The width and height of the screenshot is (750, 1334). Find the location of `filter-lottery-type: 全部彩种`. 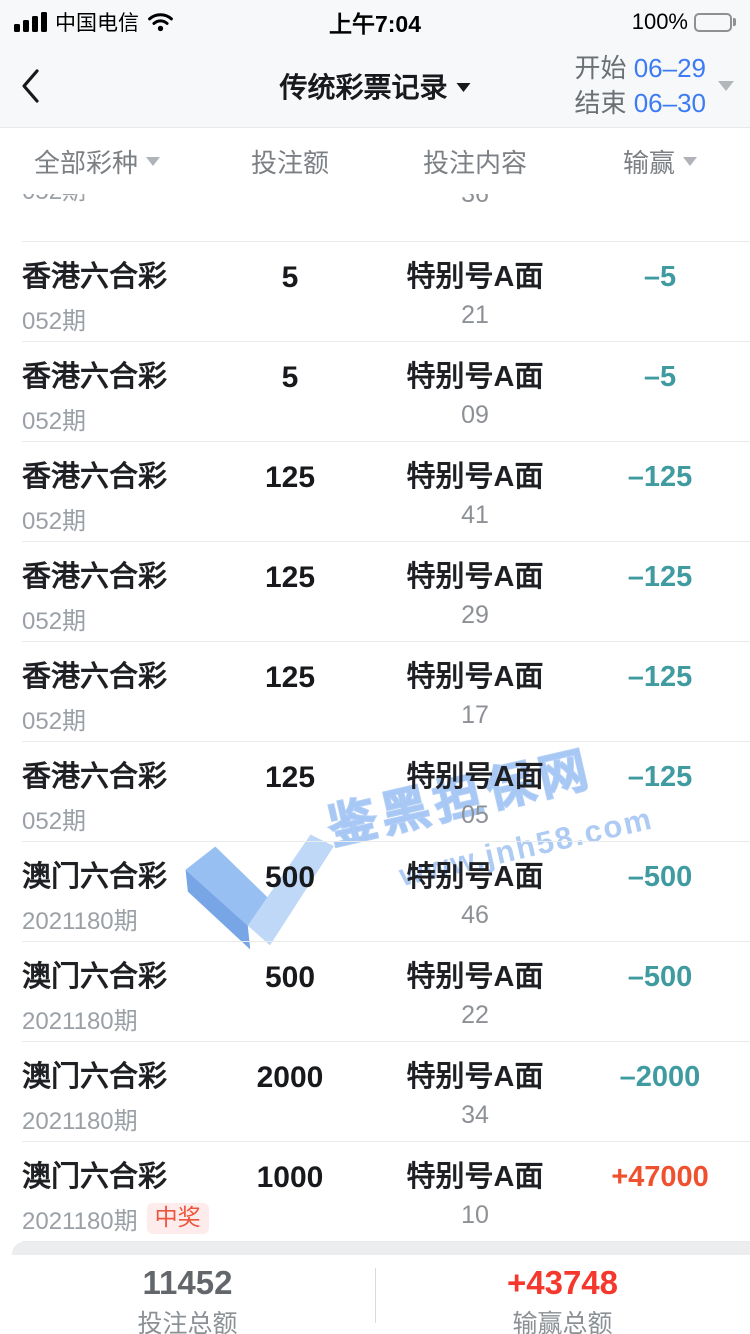

filter-lottery-type: 全部彩种 is located at coordinates (100, 161).